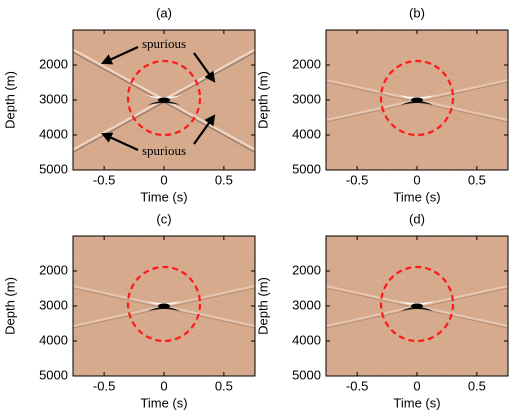  Describe the element at coordinates (164, 150) in the screenshot. I see `annotation: spurious` at that location.